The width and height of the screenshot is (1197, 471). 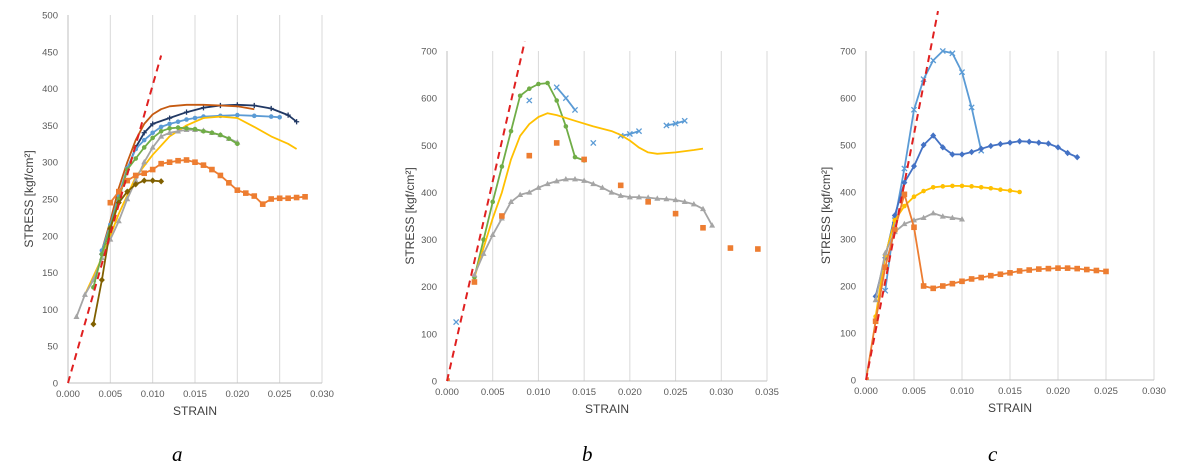 I want to click on x-tick-label: 0.035, so click(x=767, y=392).